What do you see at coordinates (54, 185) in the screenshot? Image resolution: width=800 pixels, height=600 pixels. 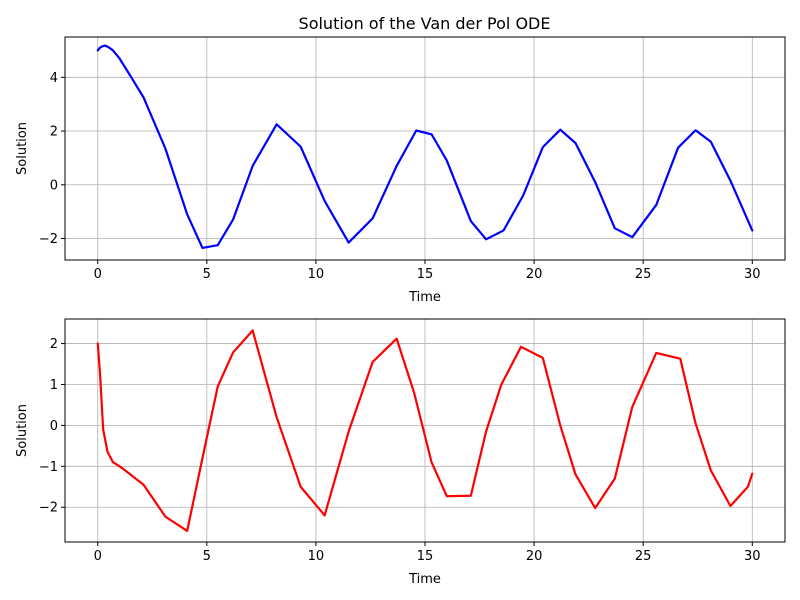 I see `top-y-tick-label: 0` at bounding box center [54, 185].